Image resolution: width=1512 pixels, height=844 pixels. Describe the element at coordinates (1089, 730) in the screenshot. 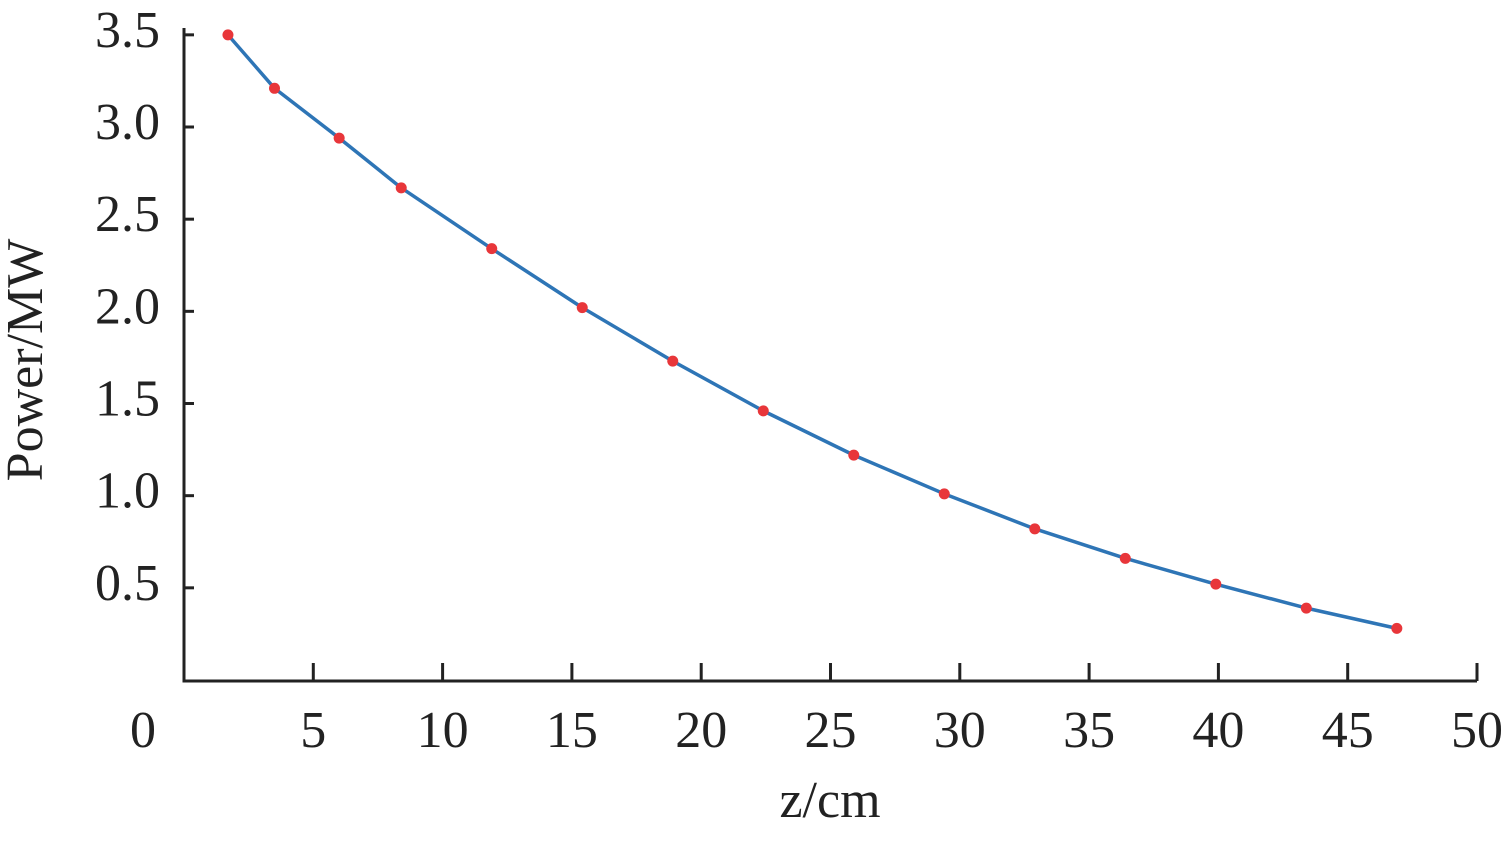

I see `x-tick-label: 35` at that location.